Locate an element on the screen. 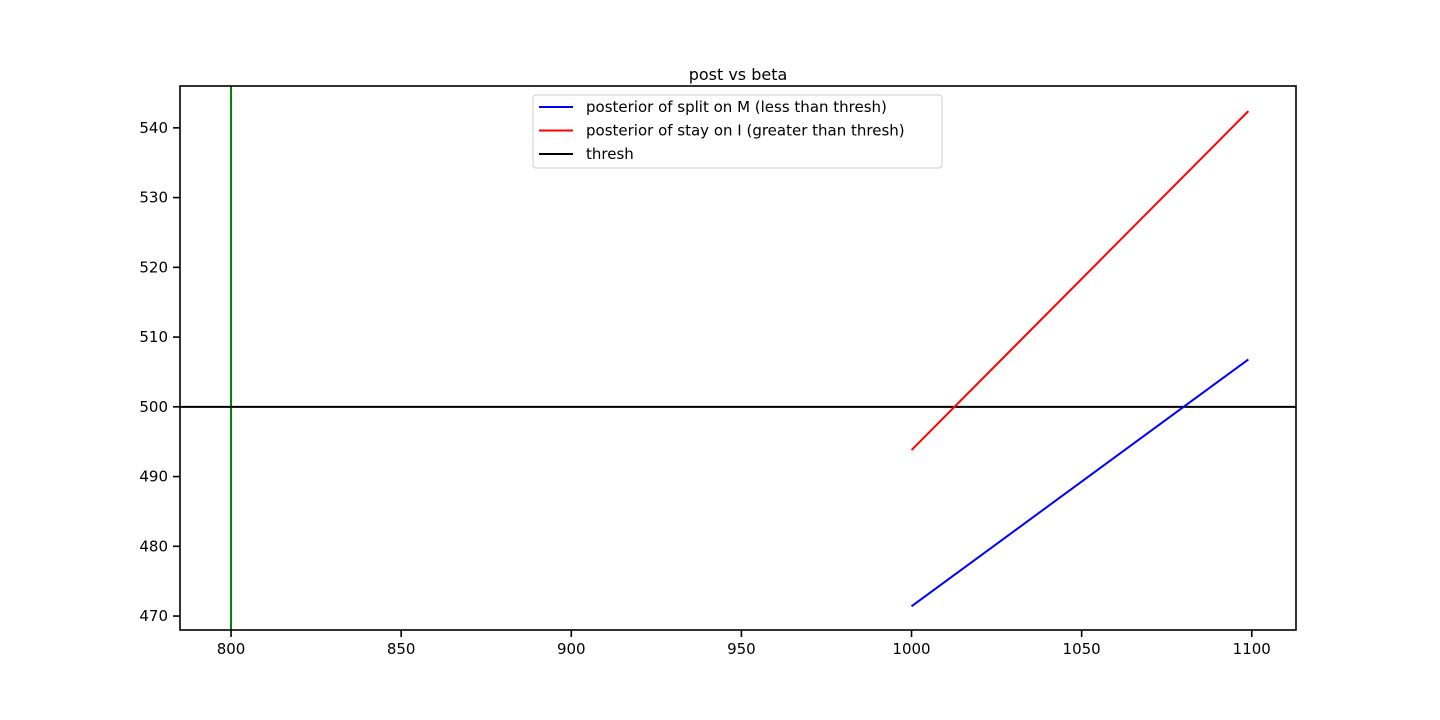 The image size is (1440, 720). x-tick-label: 1100 is located at coordinates (1252, 649).